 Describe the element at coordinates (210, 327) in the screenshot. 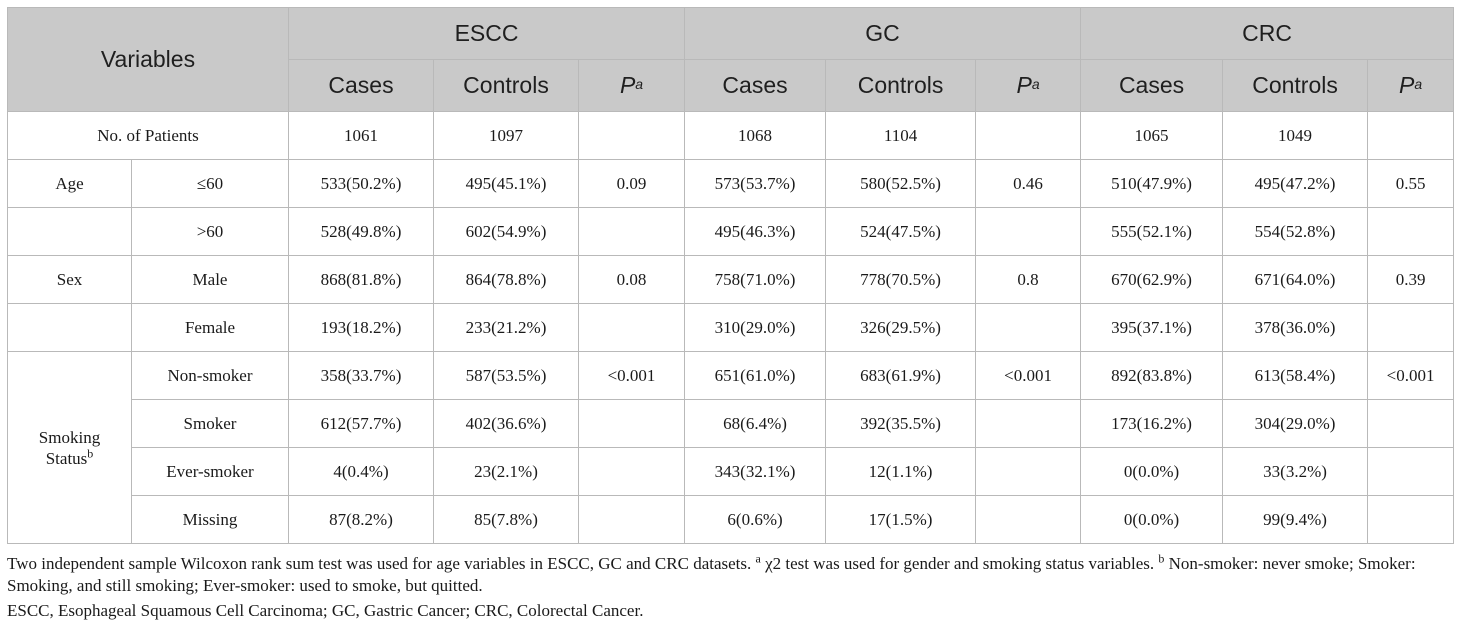

I see `row-sublabel: Female` at that location.